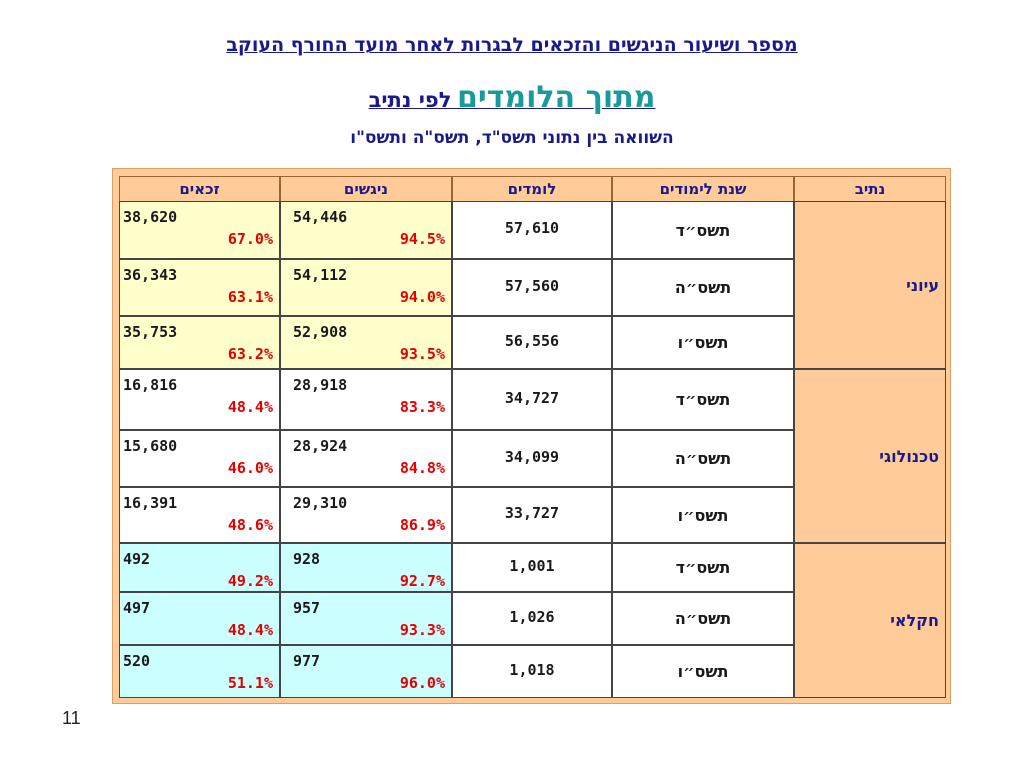 This screenshot has height=768, width=1024. Describe the element at coordinates (137, 661) in the screenshot. I see `eligible-count: 520` at that location.